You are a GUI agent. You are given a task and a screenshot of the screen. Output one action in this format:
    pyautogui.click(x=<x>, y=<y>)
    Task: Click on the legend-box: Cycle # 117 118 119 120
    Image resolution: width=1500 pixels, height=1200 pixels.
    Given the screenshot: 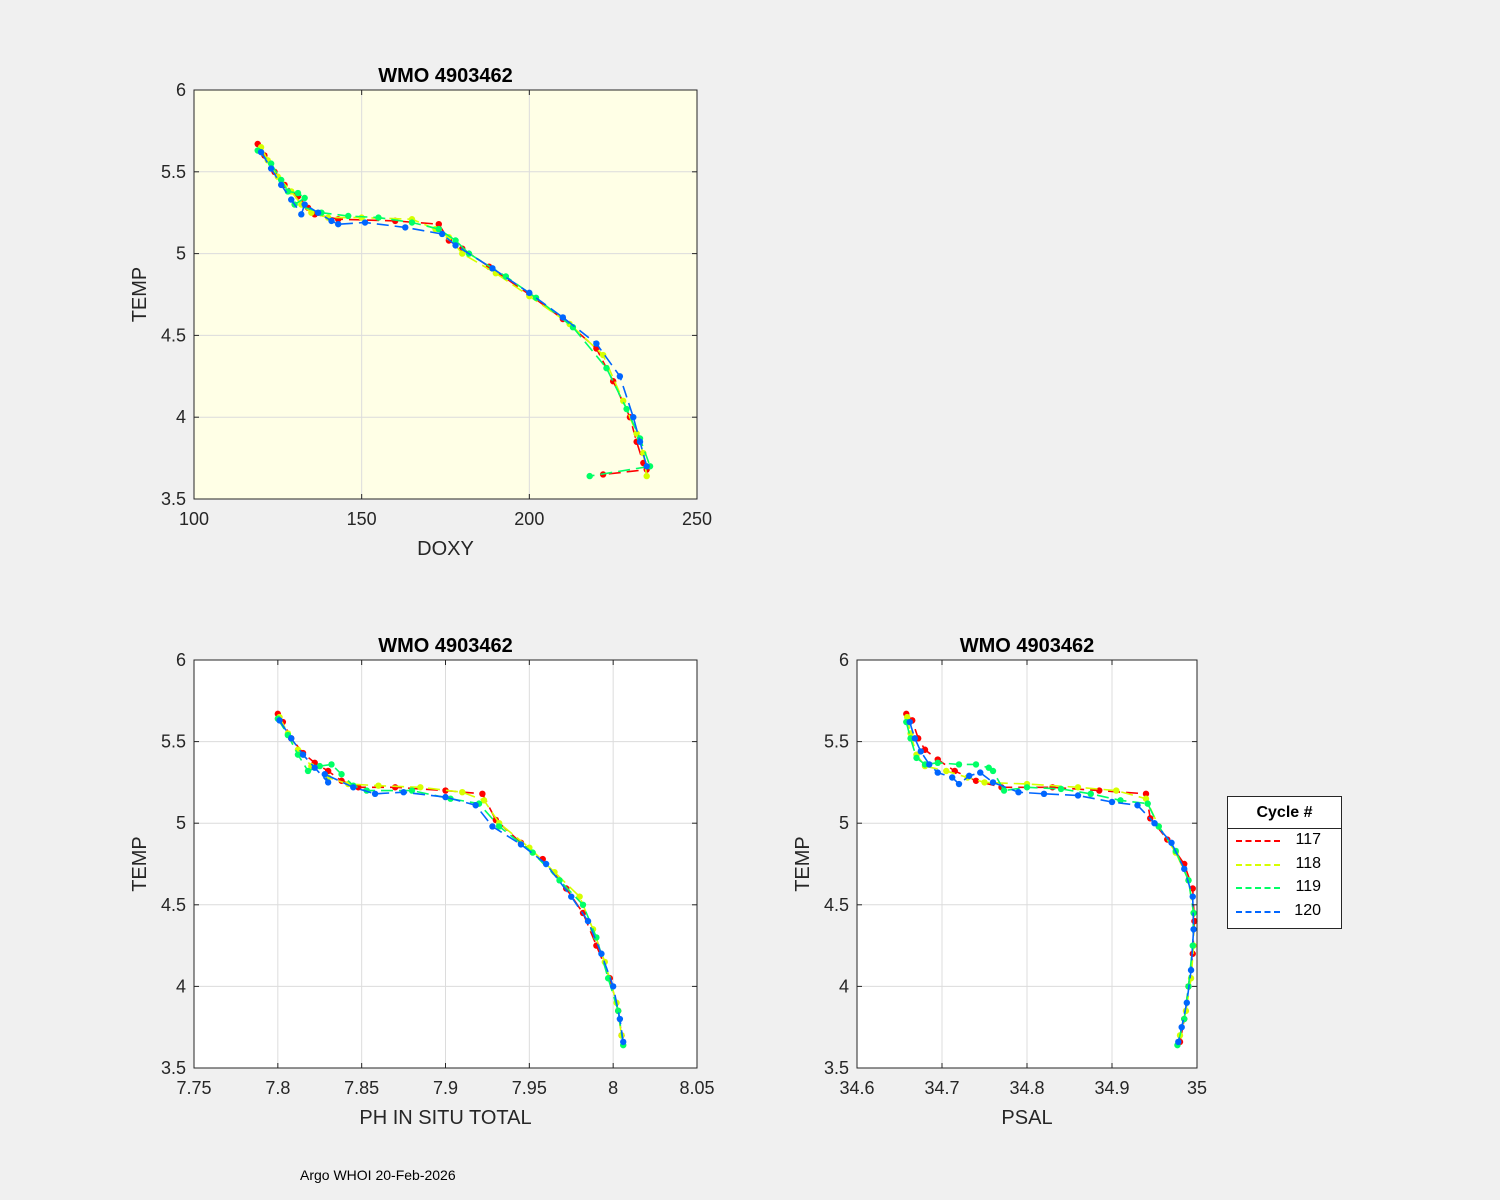 What is the action you would take?
    pyautogui.click(x=1284, y=862)
    